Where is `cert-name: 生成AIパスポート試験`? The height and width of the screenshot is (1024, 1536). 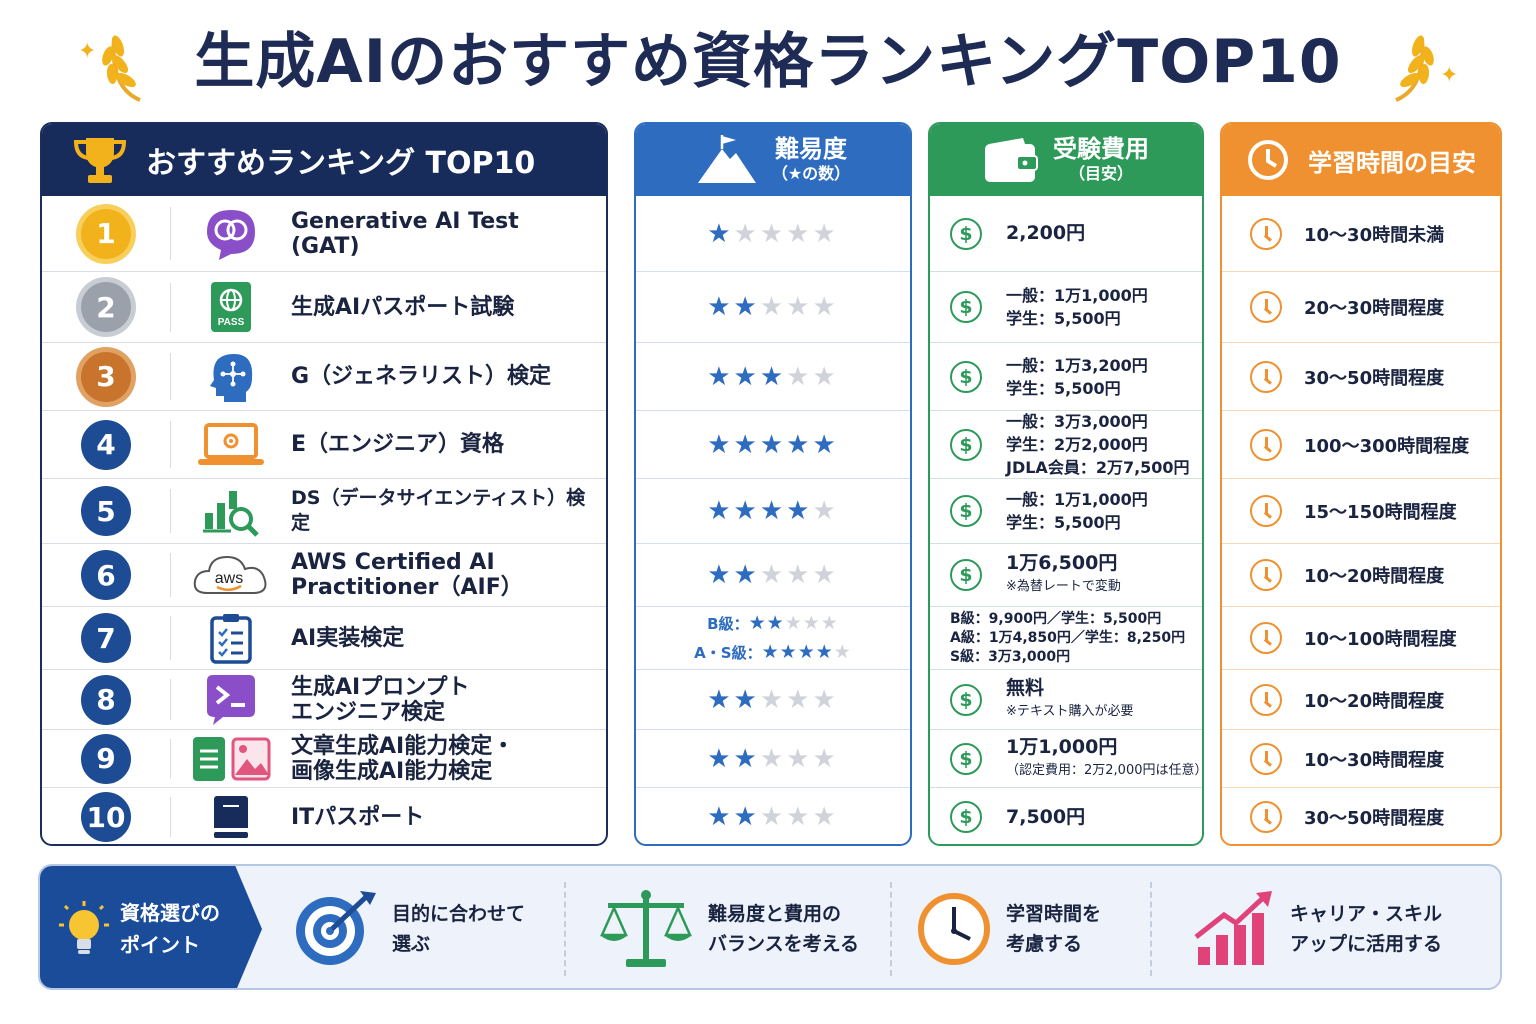
cert-name: 生成AIパスポート試験 is located at coordinates (403, 307).